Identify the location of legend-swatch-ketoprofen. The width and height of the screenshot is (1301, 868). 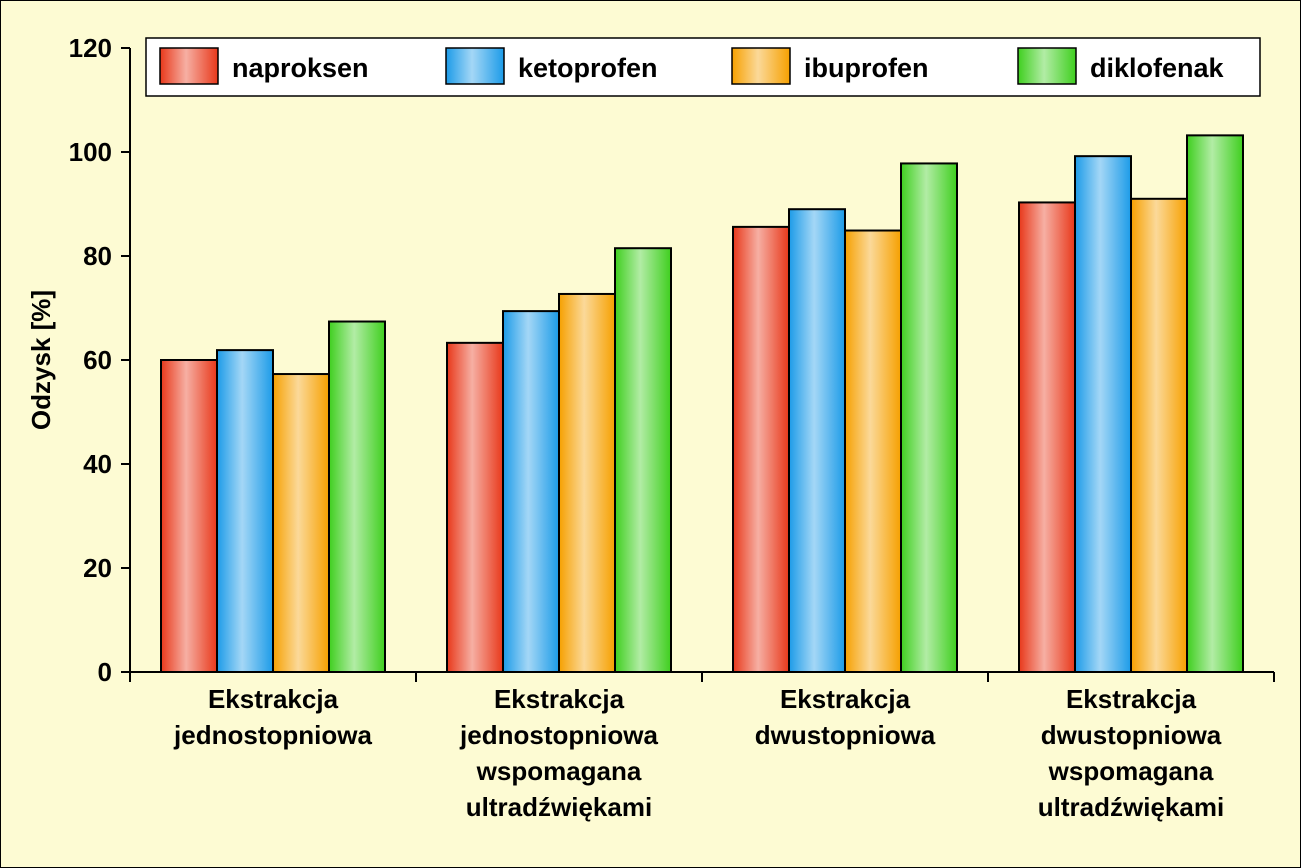
(475, 66).